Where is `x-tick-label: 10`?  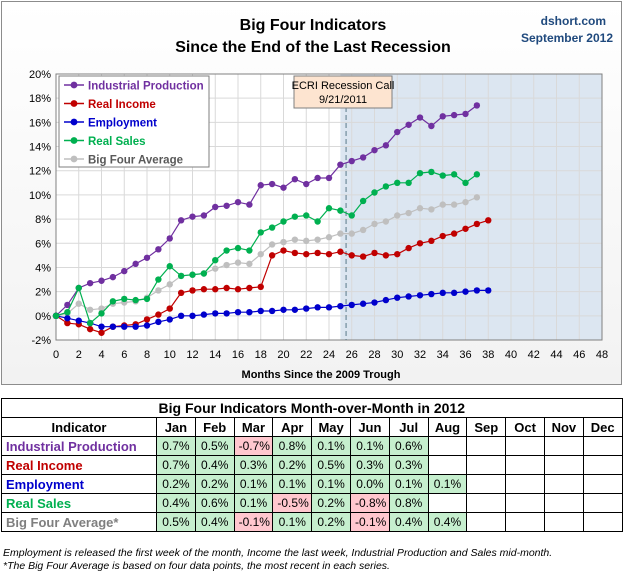 x-tick-label: 10 is located at coordinates (170, 355).